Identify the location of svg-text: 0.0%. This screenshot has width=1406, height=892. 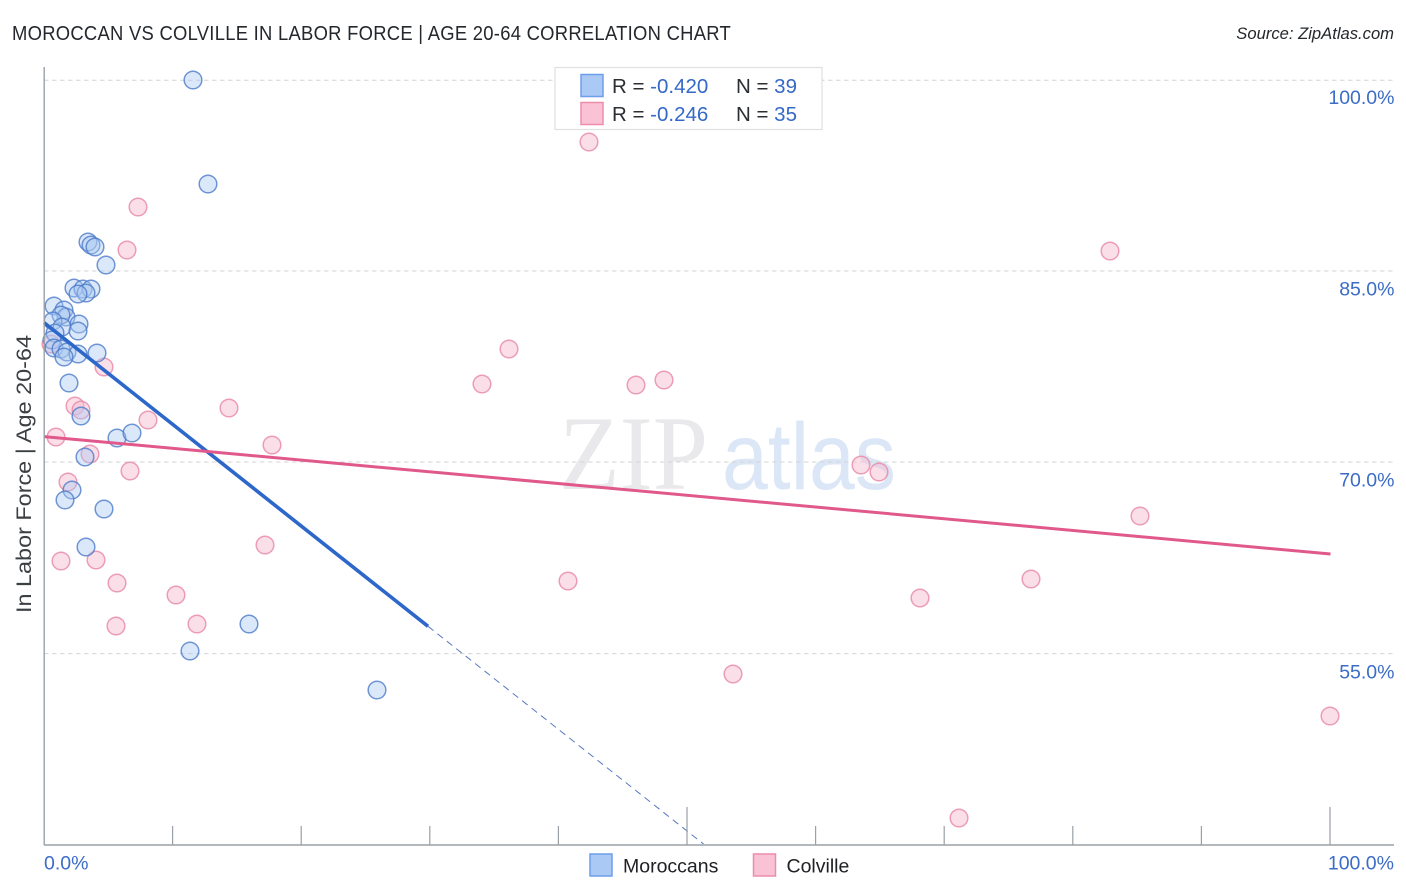
(66, 864).